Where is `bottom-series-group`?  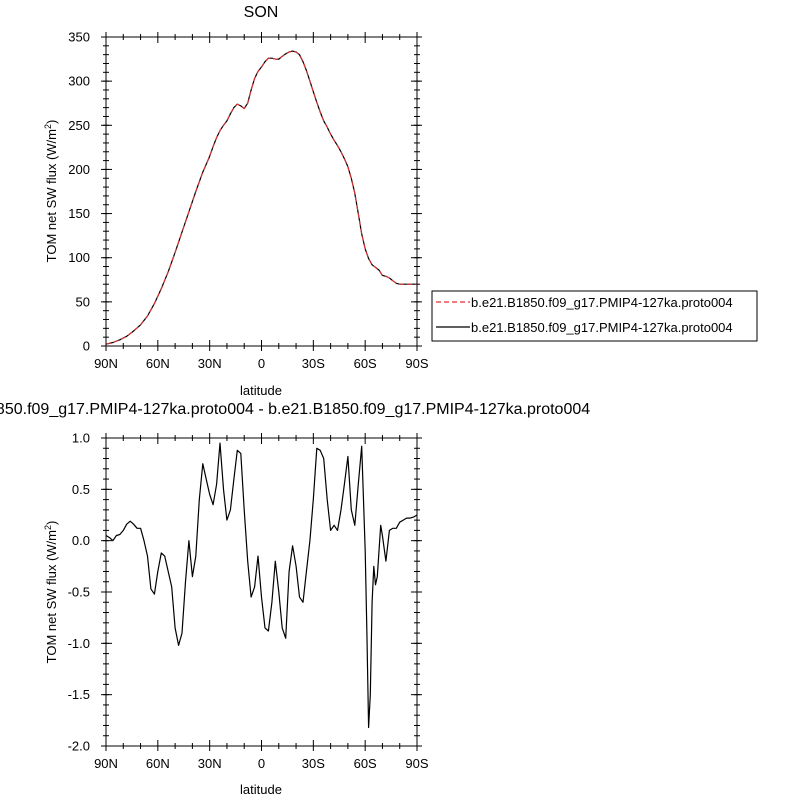
bottom-series-group is located at coordinates (261, 585).